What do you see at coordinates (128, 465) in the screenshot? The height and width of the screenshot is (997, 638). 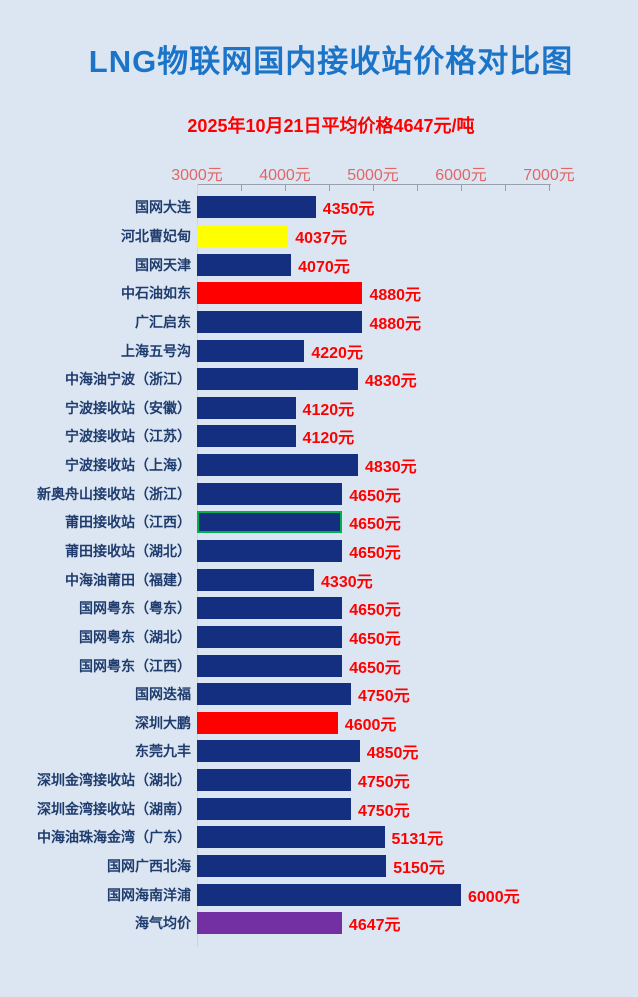 I see `category-label: 宁波接收站（上海）` at bounding box center [128, 465].